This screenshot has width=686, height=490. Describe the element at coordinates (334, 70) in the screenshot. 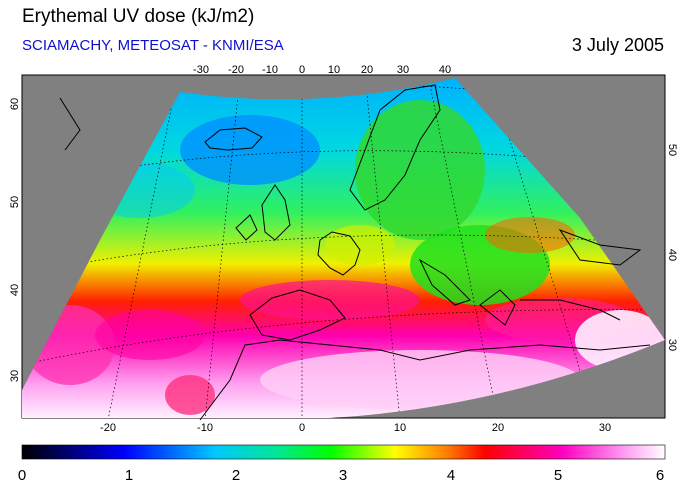

I see `top-lon-label: 10` at that location.